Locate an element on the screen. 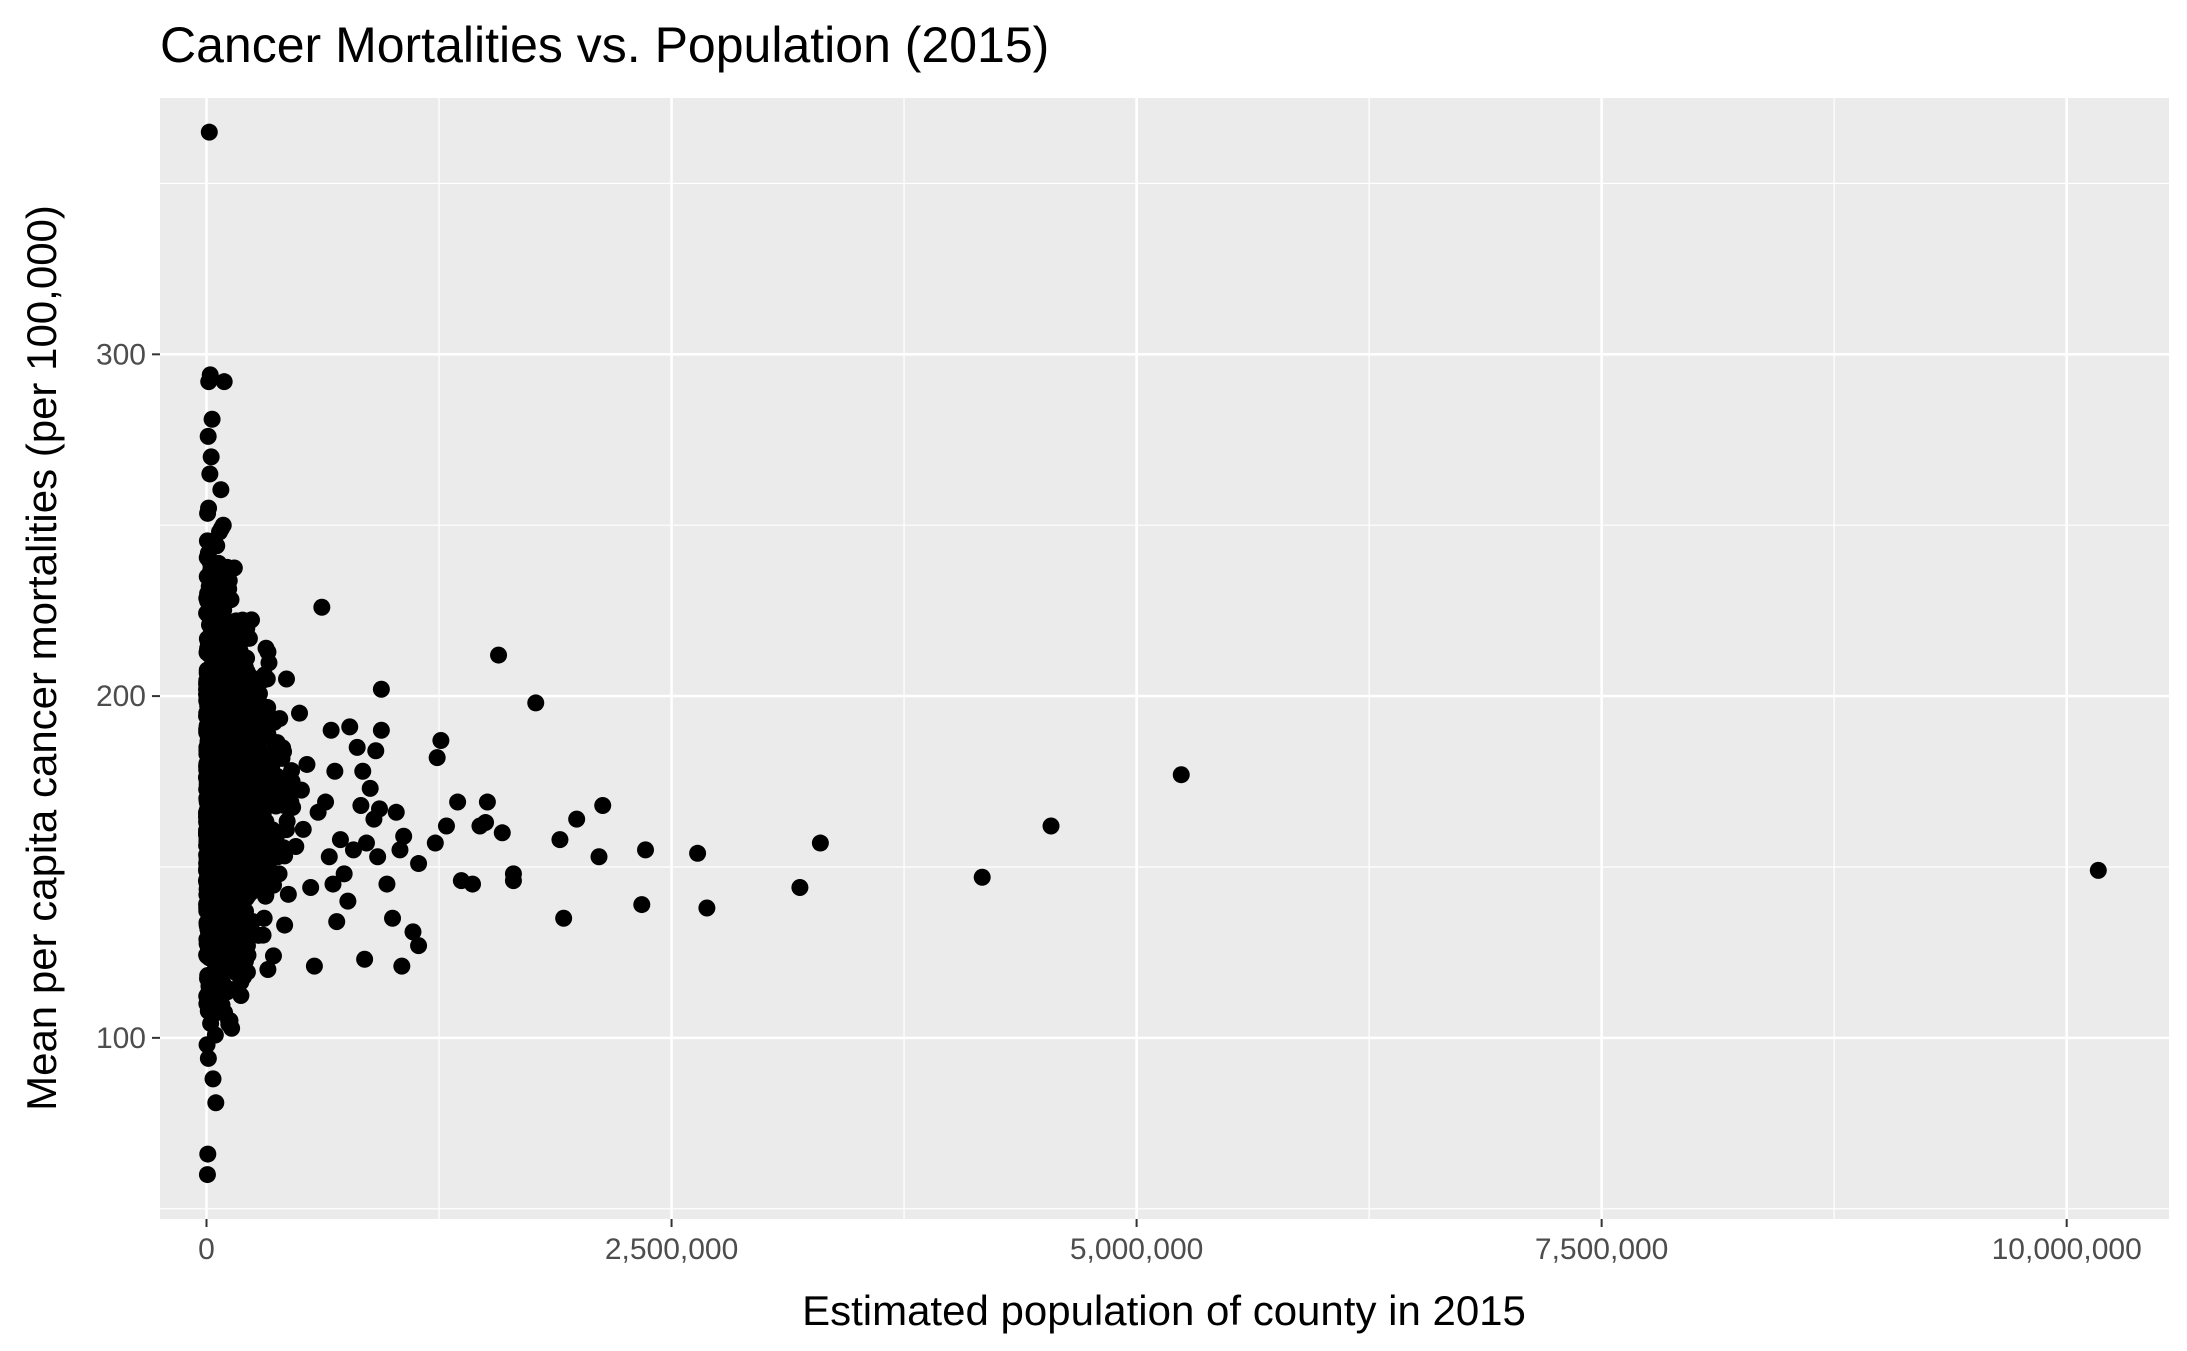 The width and height of the screenshot is (2187, 1351). y-tick-label: 200 is located at coordinates (121, 696).